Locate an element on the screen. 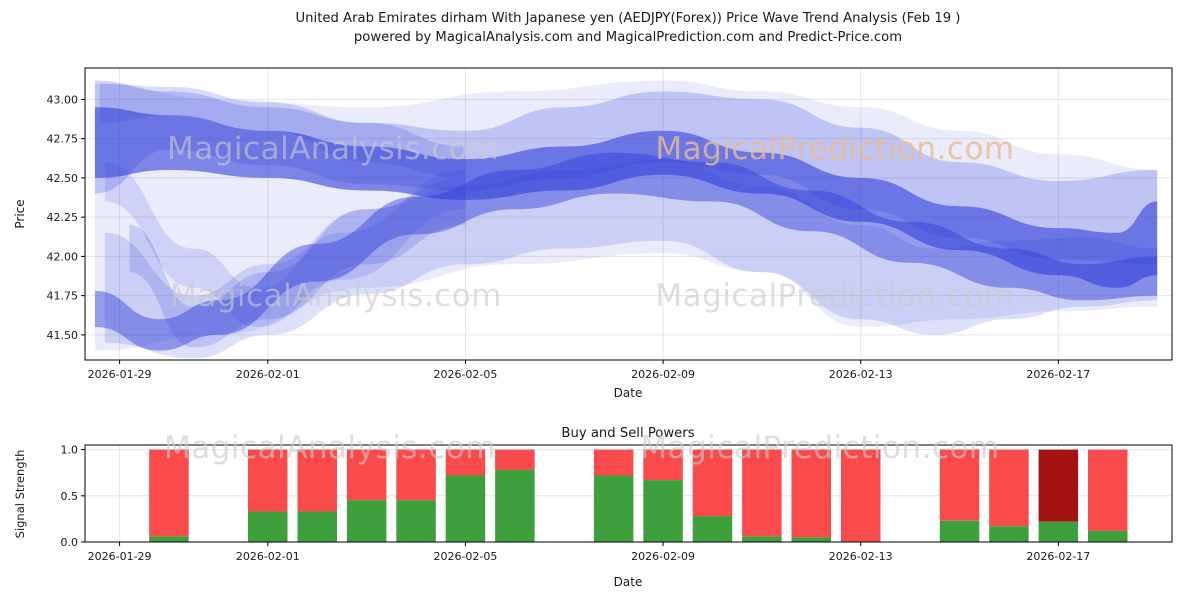 The width and height of the screenshot is (1200, 600). y-tick-label: 0.0 is located at coordinates (70, 542).